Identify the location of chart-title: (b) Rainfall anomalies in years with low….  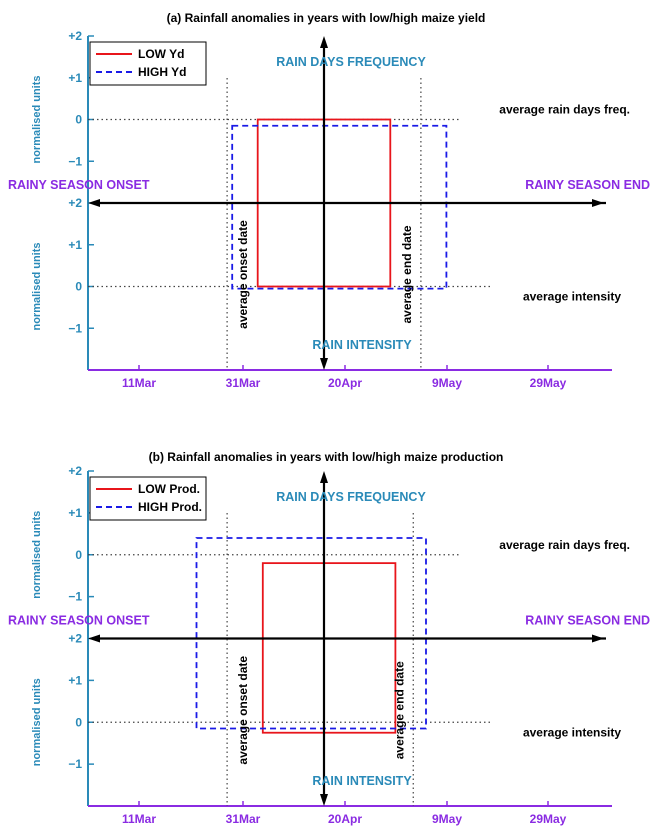
(326, 457).